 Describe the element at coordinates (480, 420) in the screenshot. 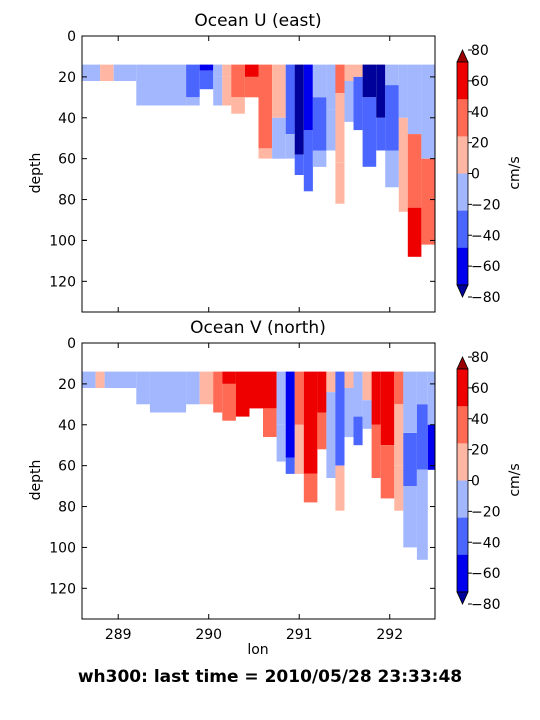

I see `colorbar-tick-label: 40` at that location.